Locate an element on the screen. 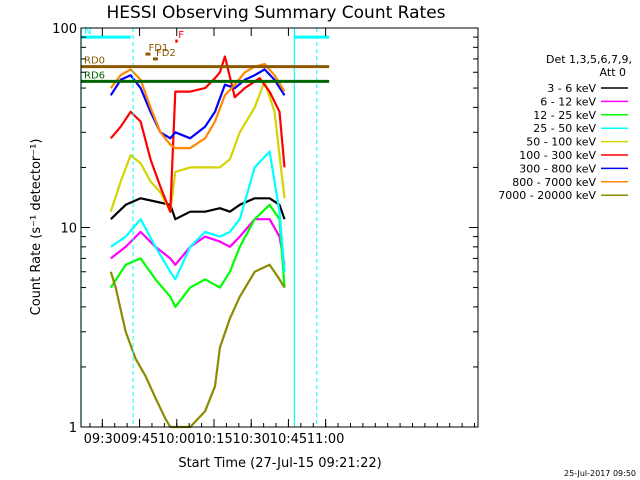 The width and height of the screenshot is (640, 480). series-line-12-25-kev is located at coordinates (197, 255).